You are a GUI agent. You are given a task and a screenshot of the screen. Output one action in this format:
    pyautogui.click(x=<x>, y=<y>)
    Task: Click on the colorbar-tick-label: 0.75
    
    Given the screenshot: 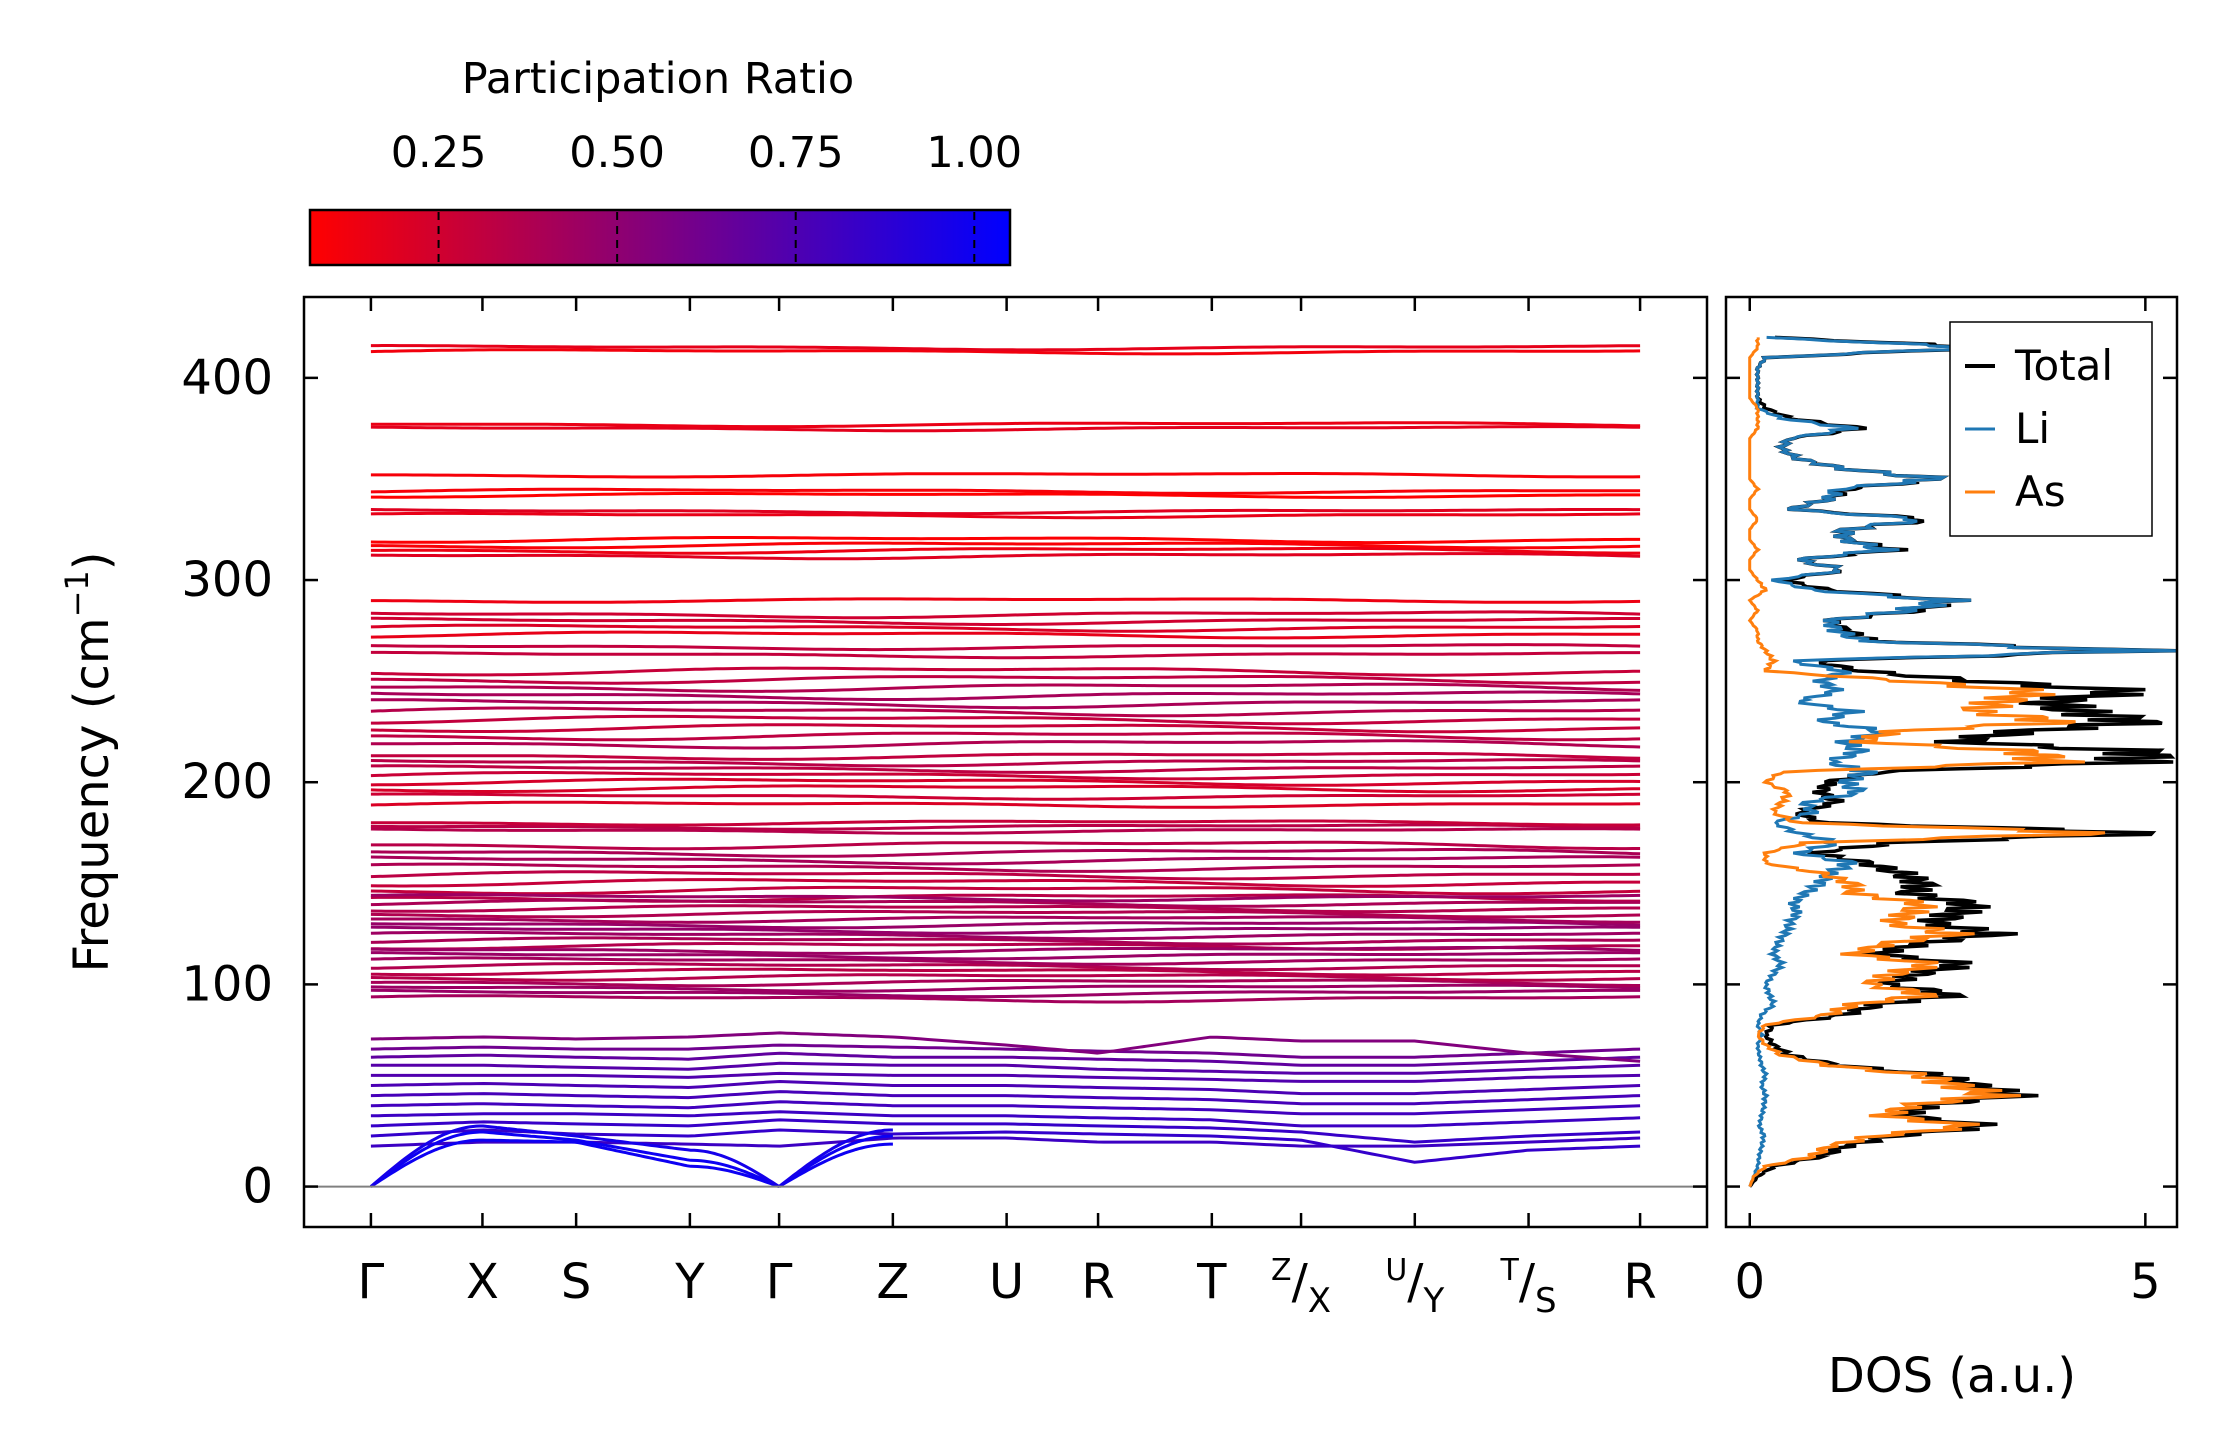 What is the action you would take?
    pyautogui.click(x=796, y=153)
    